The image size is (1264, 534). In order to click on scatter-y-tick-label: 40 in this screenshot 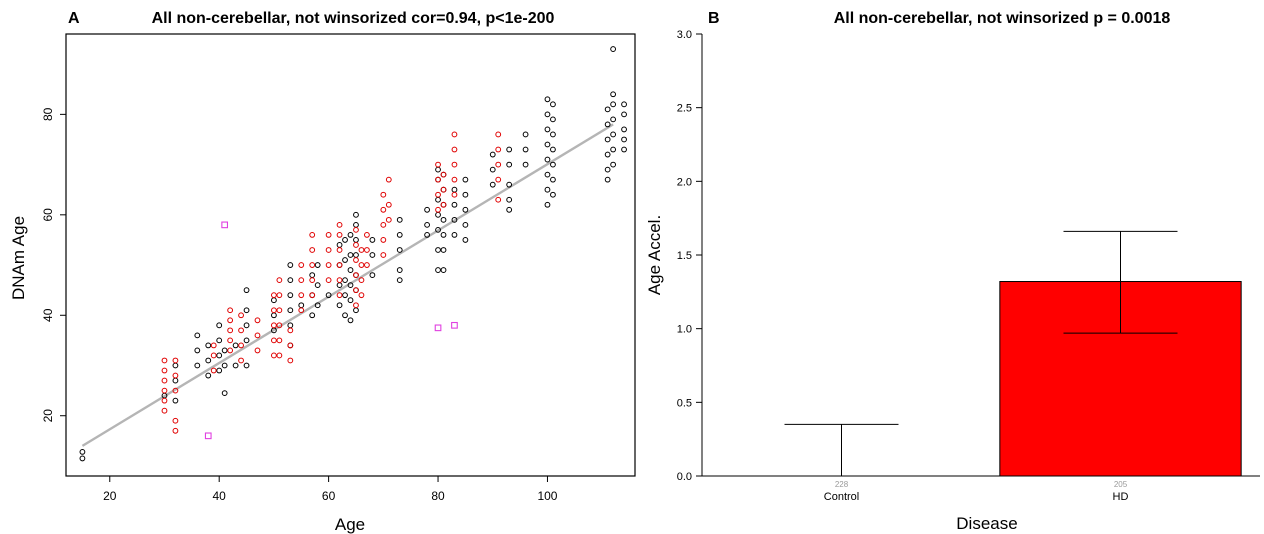, I will do `click(48, 315)`.